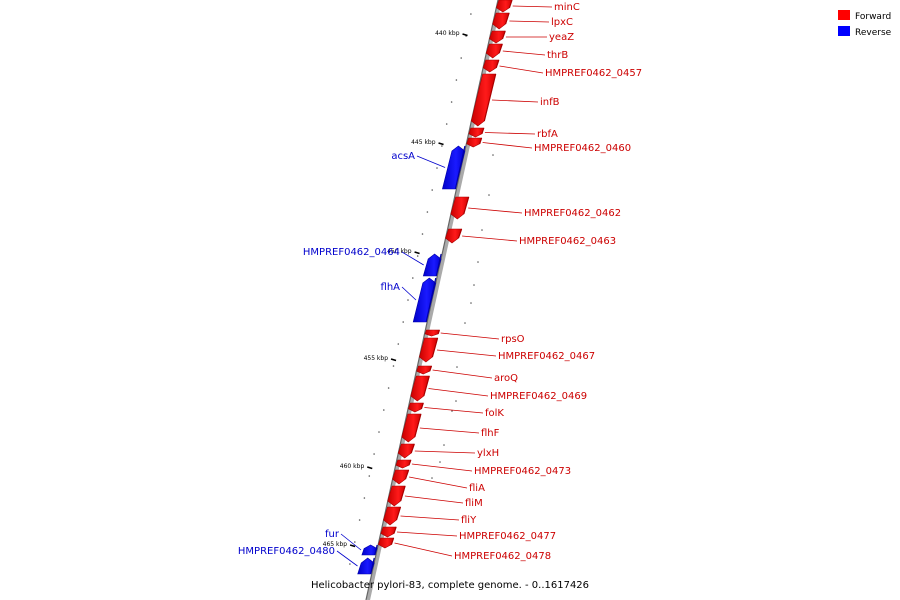 The width and height of the screenshot is (900, 600). I want to click on gene-label-HMPREF0462_0469: HMPREF0462_0469, so click(507, 395).